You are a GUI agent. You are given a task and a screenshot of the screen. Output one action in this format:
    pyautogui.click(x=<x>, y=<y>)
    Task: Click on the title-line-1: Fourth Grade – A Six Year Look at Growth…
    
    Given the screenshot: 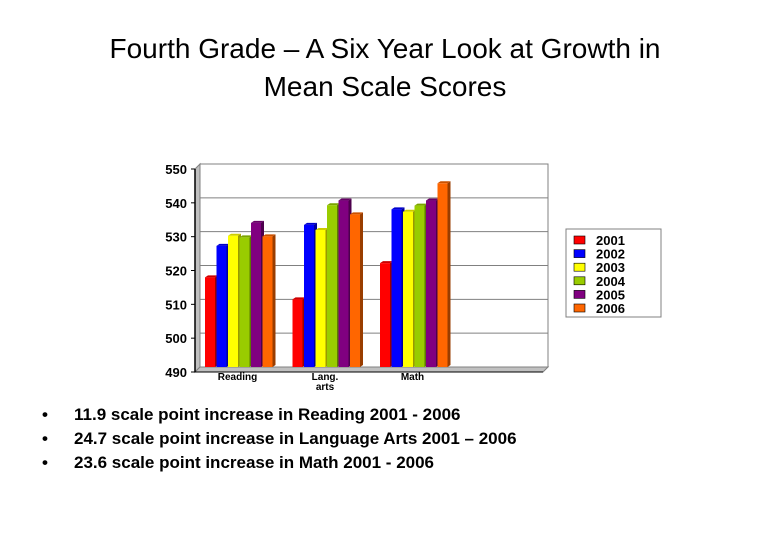 What is the action you would take?
    pyautogui.click(x=385, y=48)
    